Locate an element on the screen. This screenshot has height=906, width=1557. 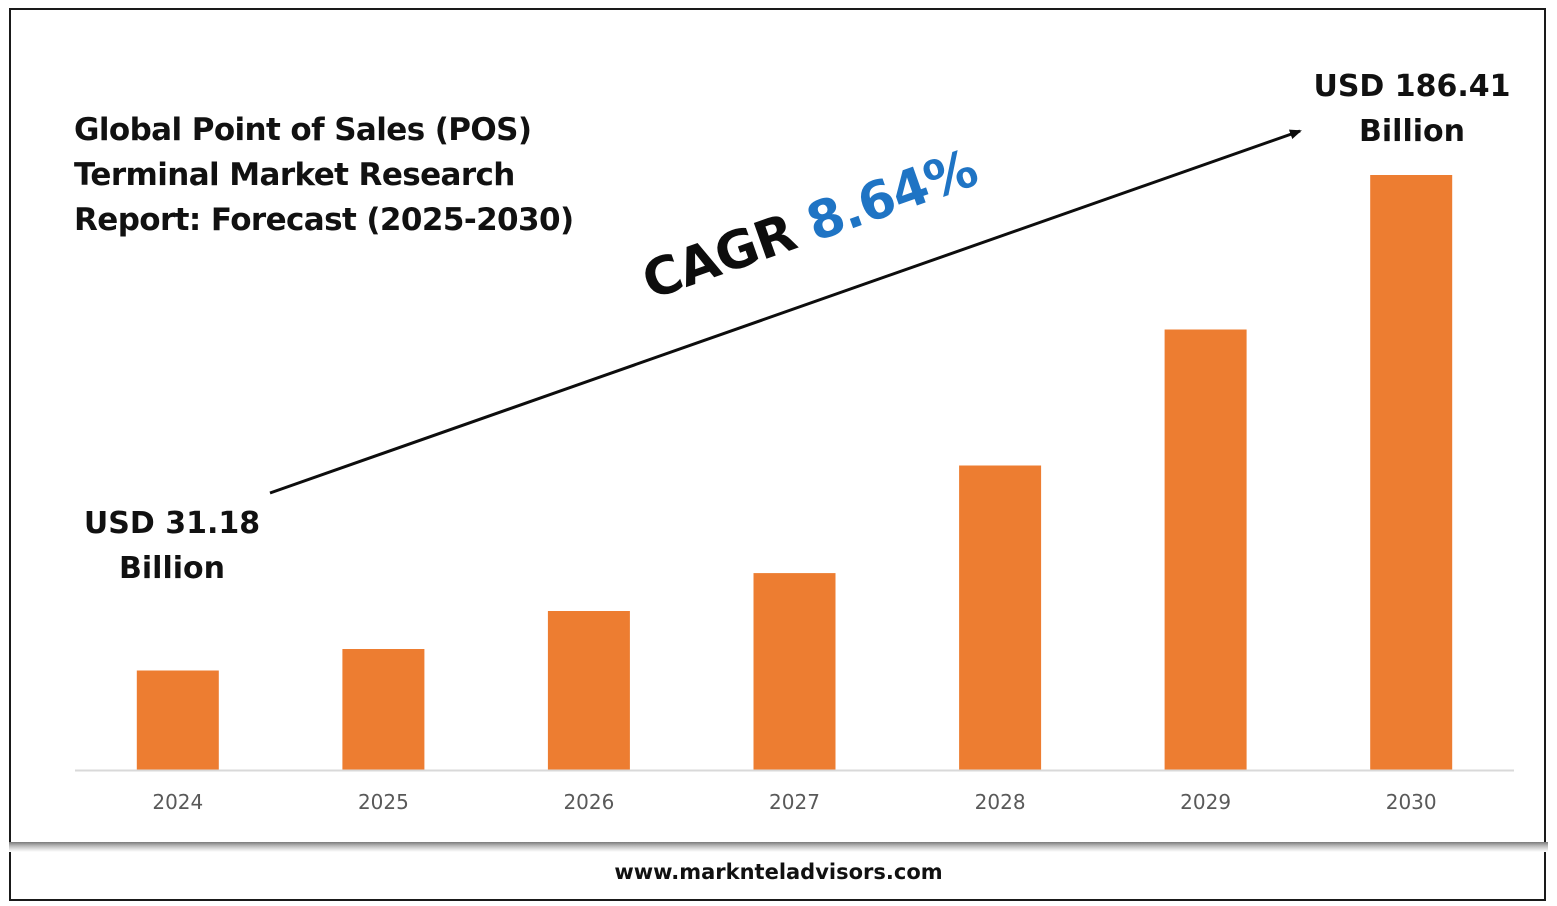
x-tick-labels: 2024 2025 2026 2027 2028 2029 2030 is located at coordinates (794, 802).